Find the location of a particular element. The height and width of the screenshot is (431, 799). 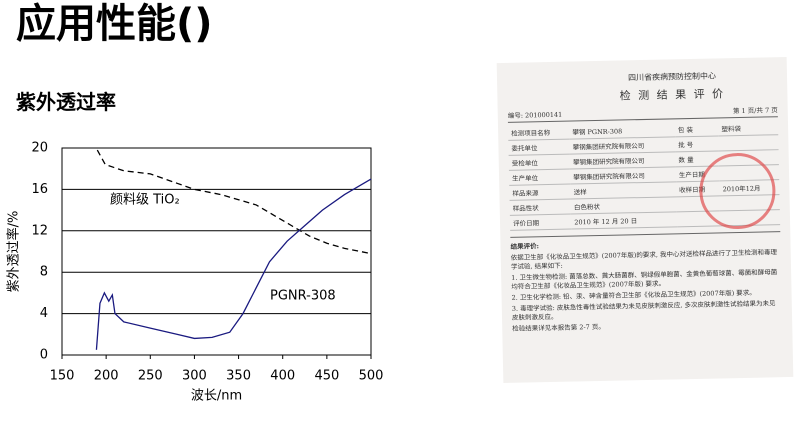

series-label: 颜料级 TiO₂ is located at coordinates (145, 200).